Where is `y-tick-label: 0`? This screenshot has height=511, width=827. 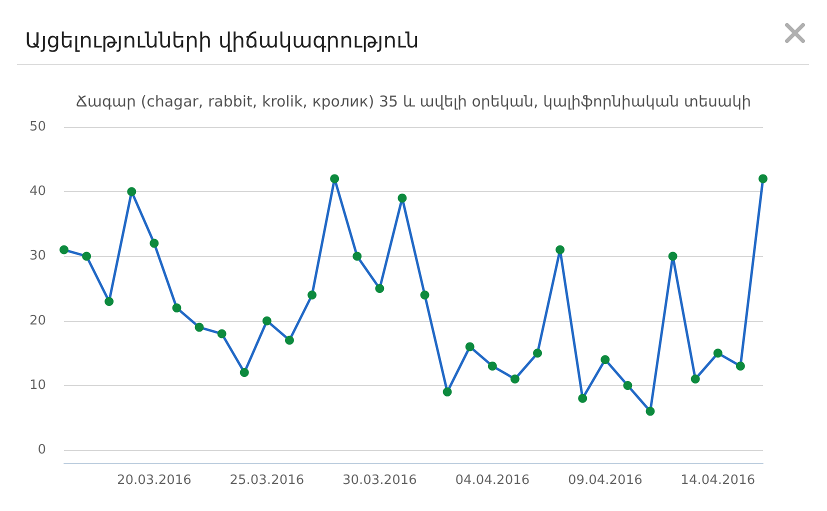
y-tick-label: 0 is located at coordinates (42, 450).